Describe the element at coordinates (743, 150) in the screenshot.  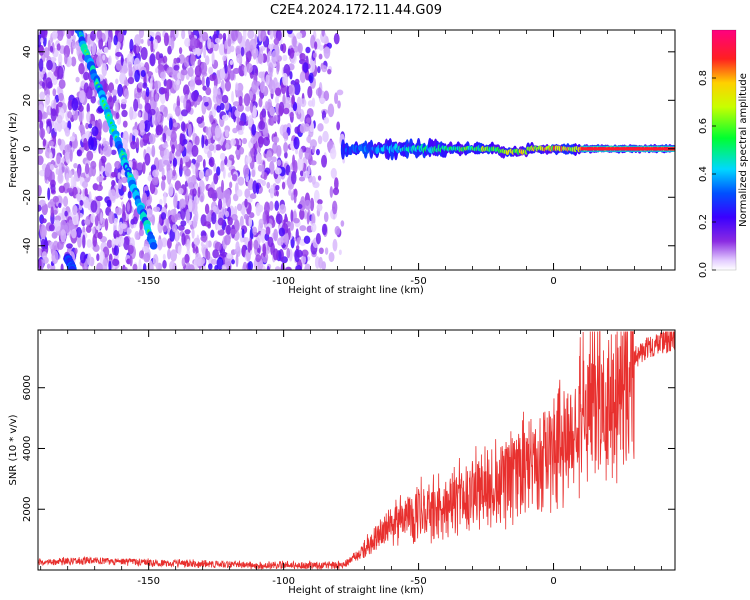
I see `colorbar-label: Normalized spectral amplitude` at that location.